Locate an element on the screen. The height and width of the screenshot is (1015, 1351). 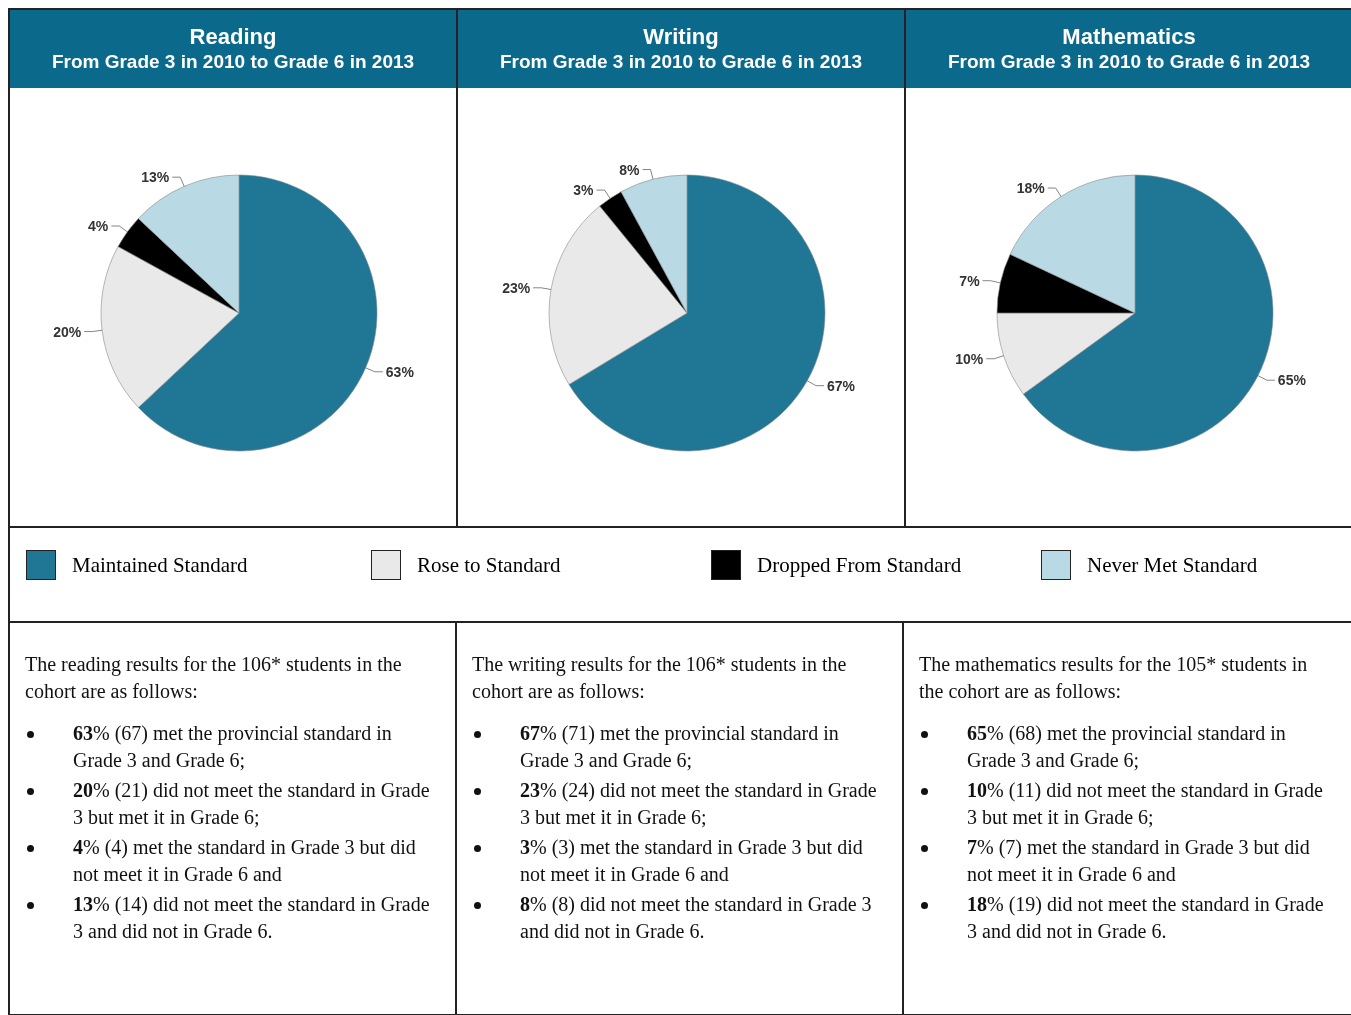
data-label: 20% is located at coordinates (67, 331).